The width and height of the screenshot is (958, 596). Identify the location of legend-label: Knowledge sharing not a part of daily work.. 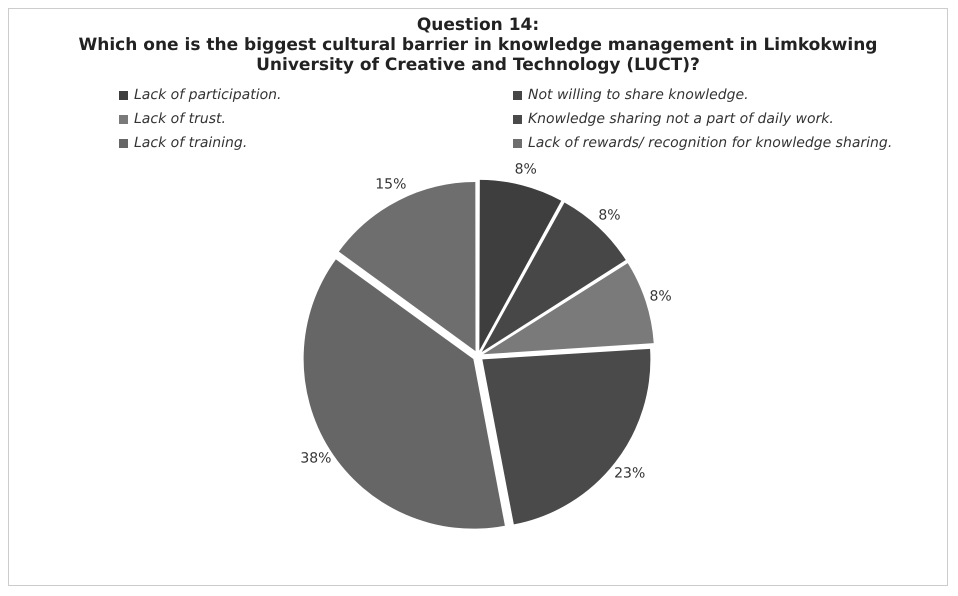
(681, 119).